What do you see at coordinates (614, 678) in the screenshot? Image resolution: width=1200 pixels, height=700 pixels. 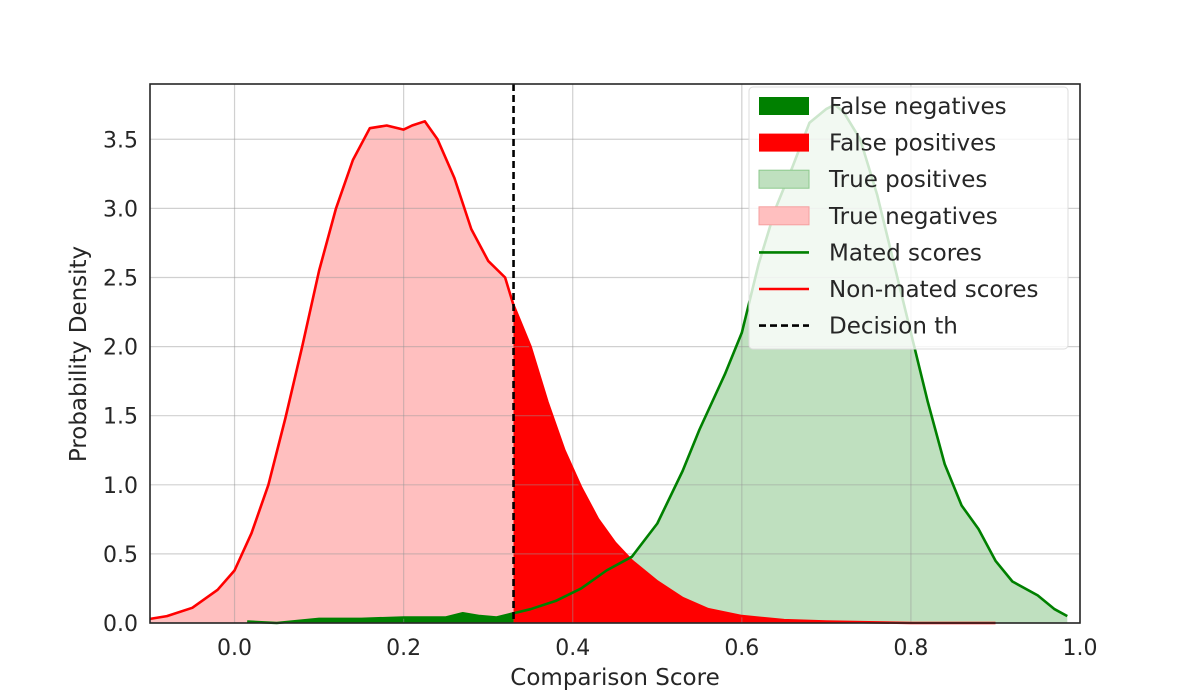 I see `x-axis-label: Comparison Score` at bounding box center [614, 678].